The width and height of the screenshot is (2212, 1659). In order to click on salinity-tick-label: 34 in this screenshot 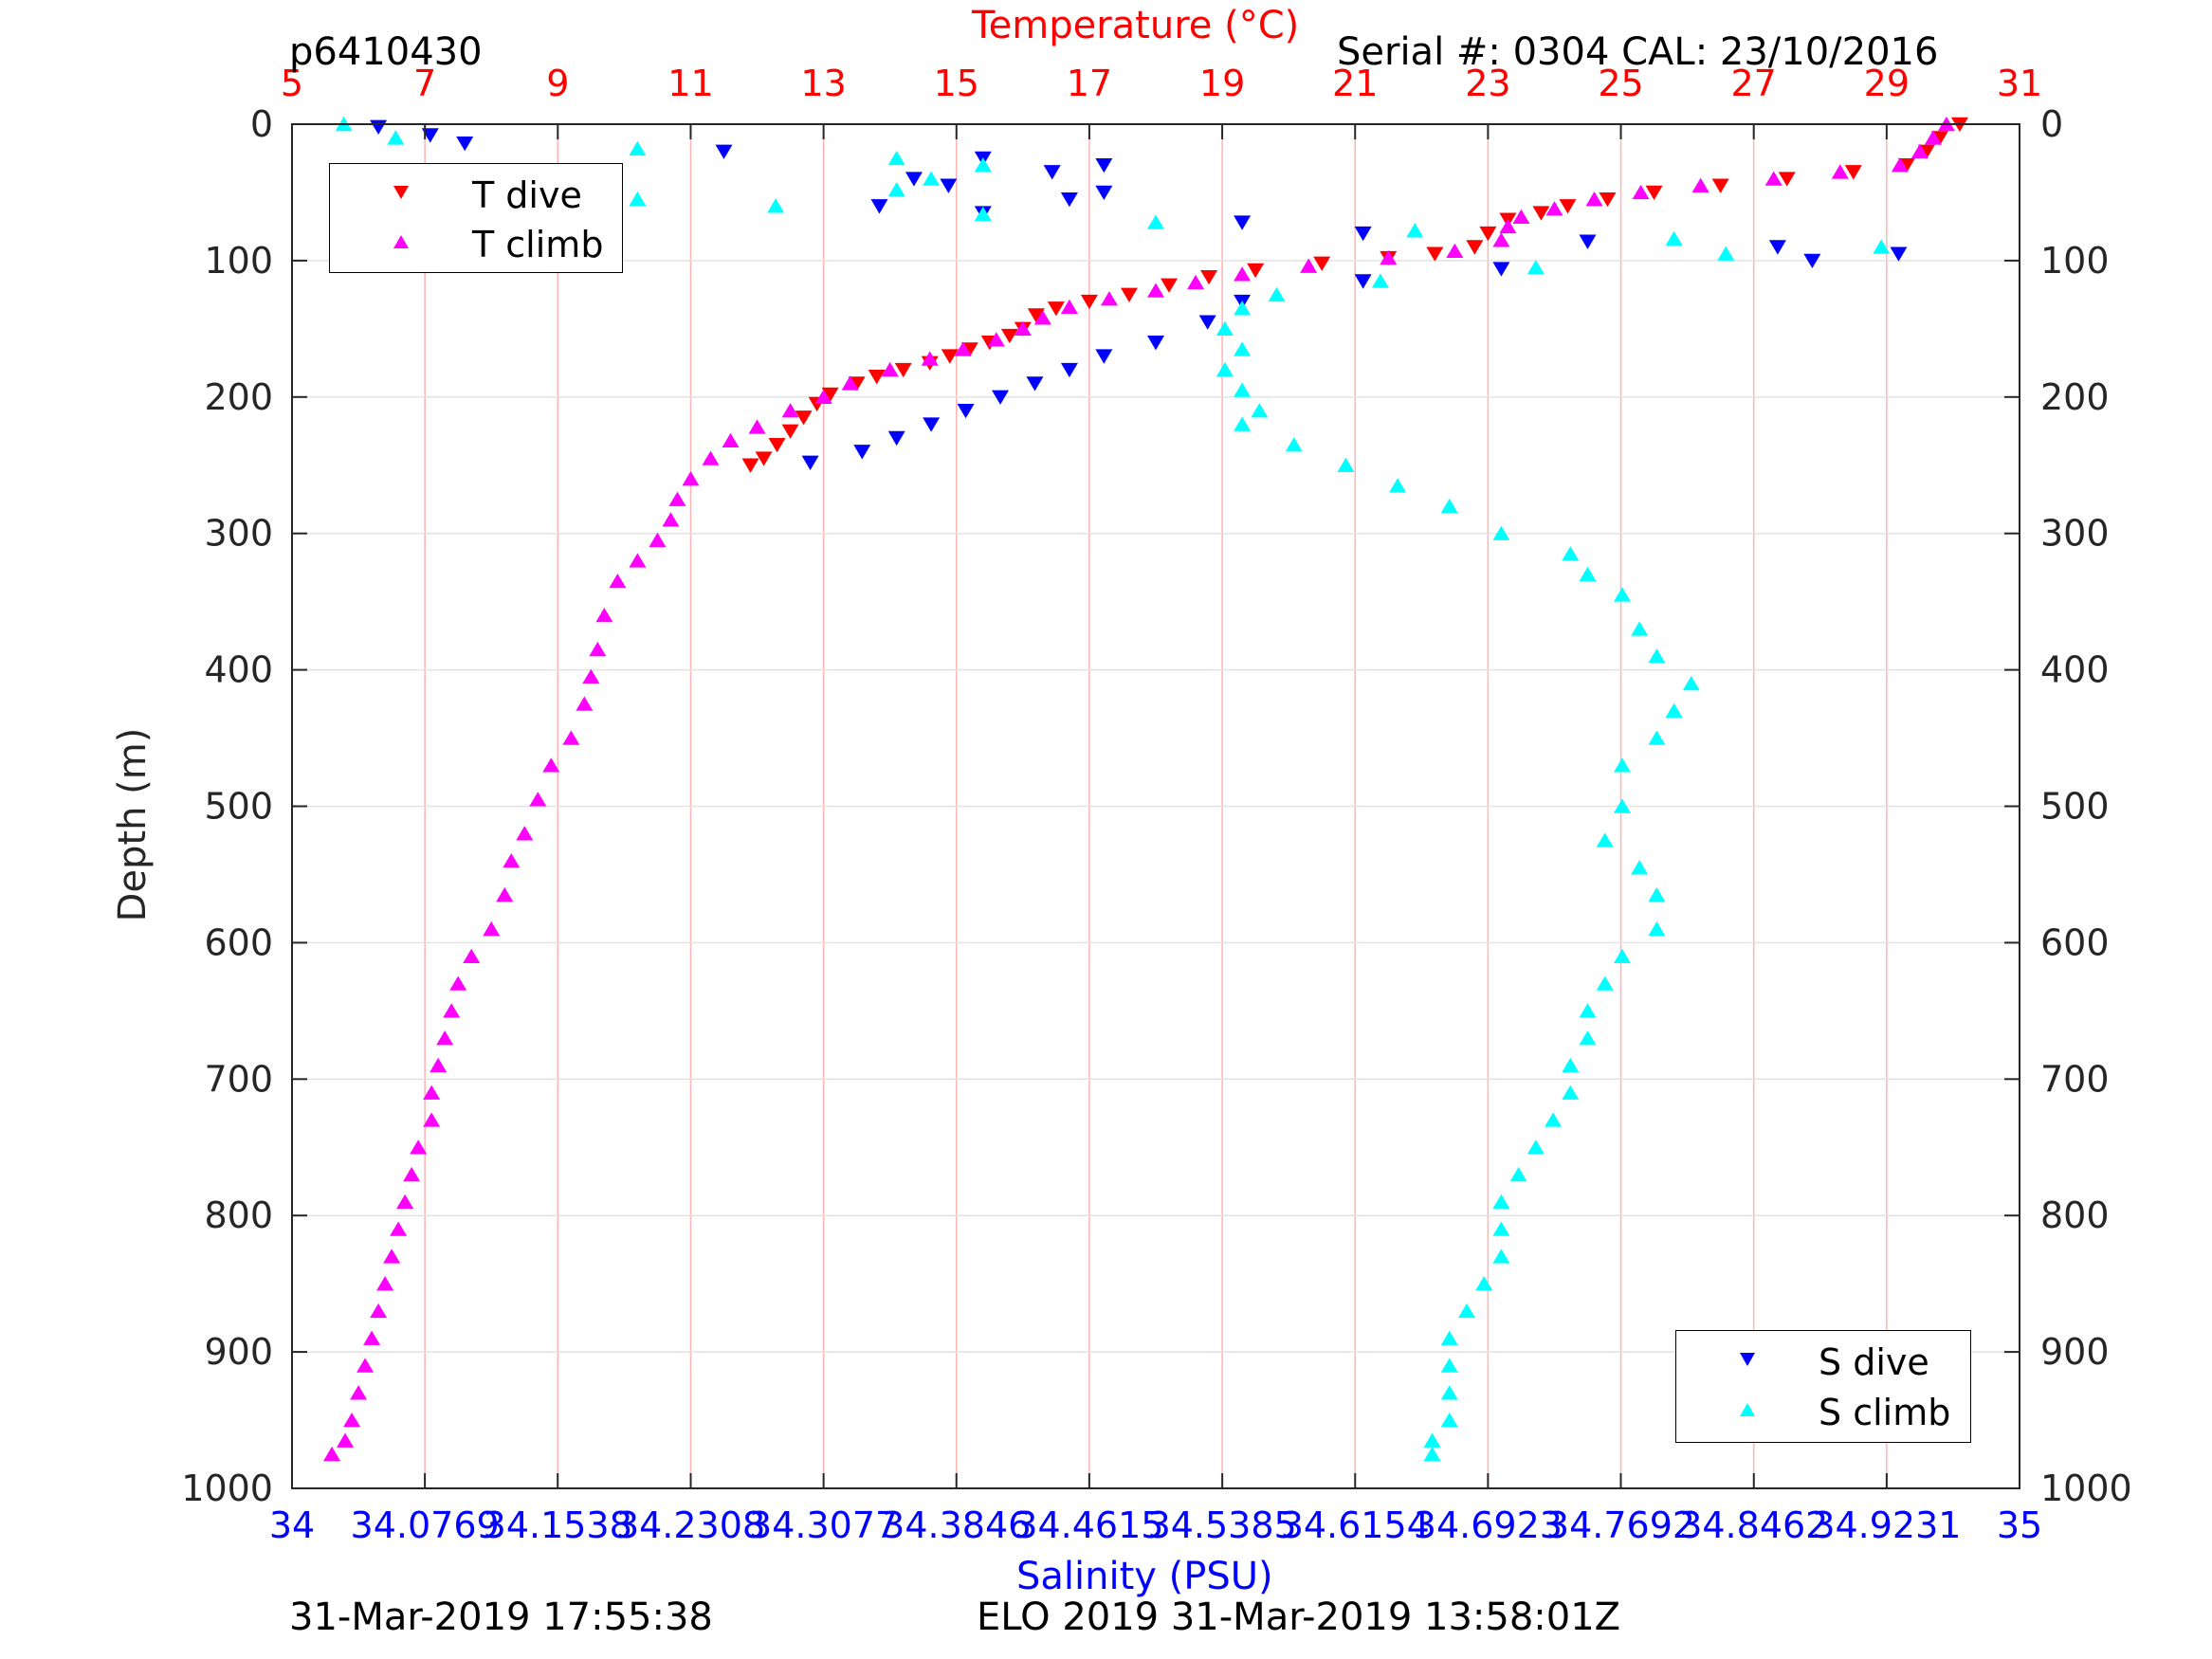, I will do `click(292, 1525)`.